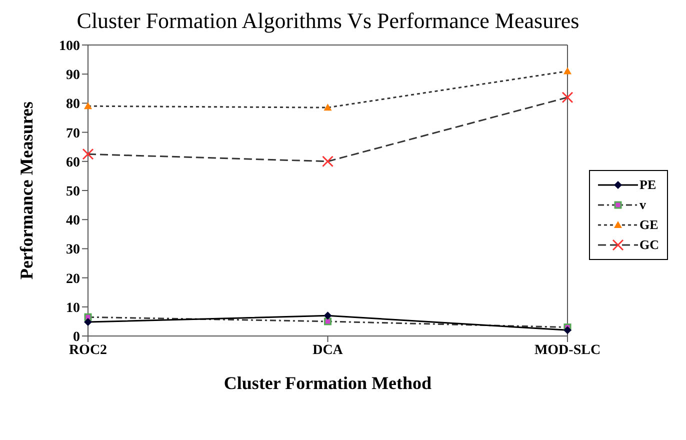  I want to click on y-tick-label: 100, so click(69, 46).